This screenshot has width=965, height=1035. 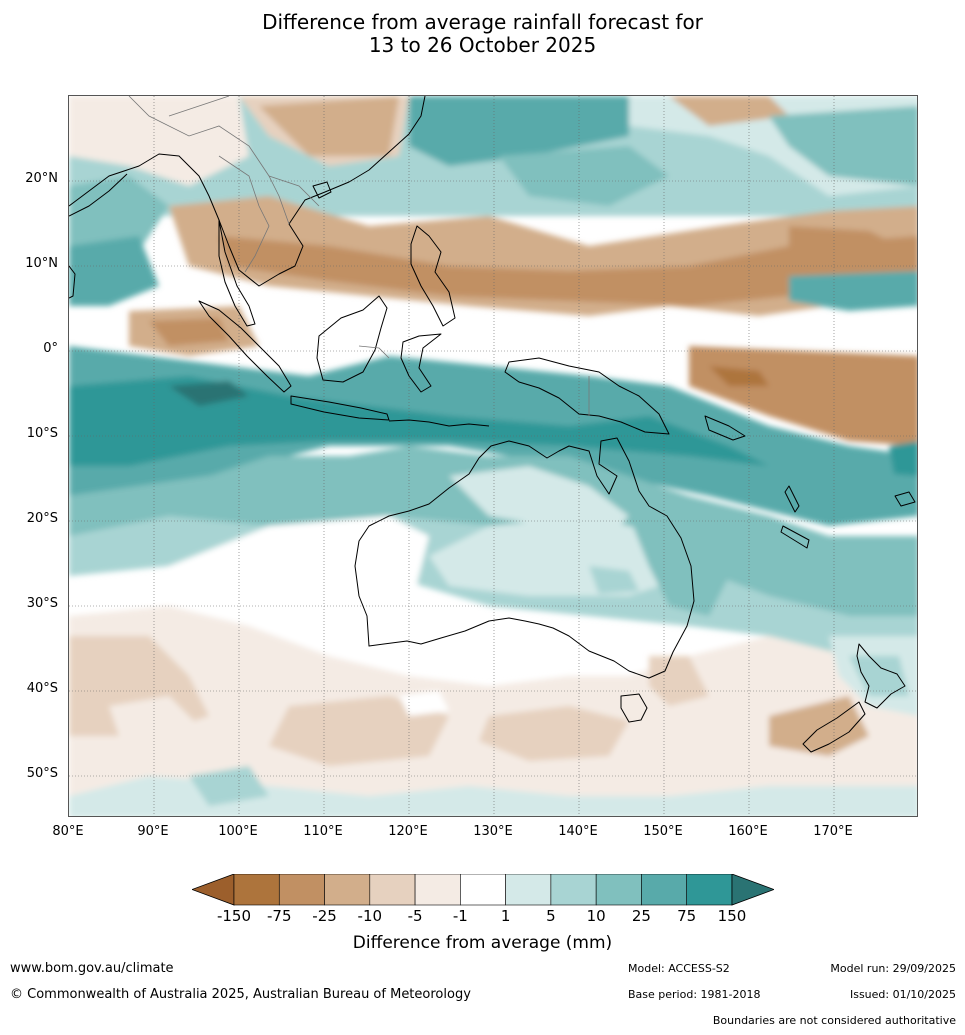 I want to click on lon-label-160e: 160°E, so click(x=748, y=831).